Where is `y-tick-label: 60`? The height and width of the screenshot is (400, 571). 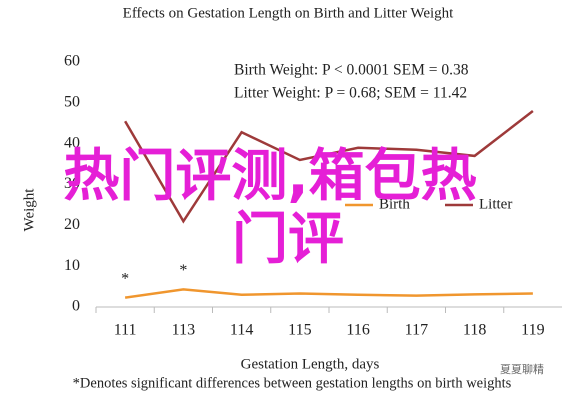 y-tick-label: 60 is located at coordinates (72, 61).